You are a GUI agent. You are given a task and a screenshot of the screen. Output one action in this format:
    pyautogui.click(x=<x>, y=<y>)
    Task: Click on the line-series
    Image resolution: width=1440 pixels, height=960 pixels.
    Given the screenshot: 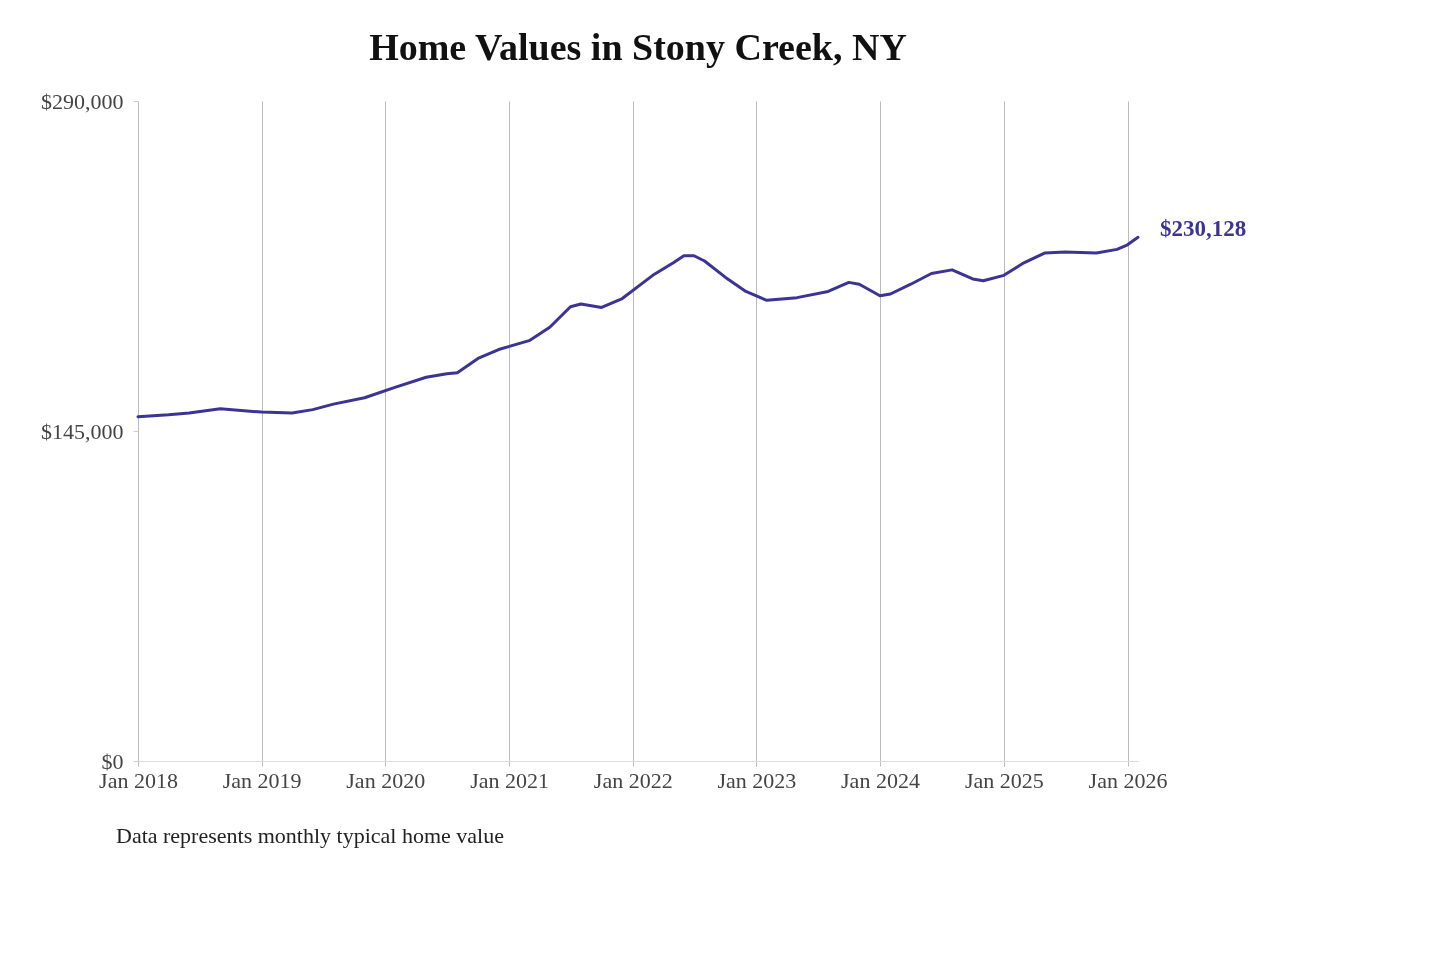 What is the action you would take?
    pyautogui.click(x=638, y=327)
    